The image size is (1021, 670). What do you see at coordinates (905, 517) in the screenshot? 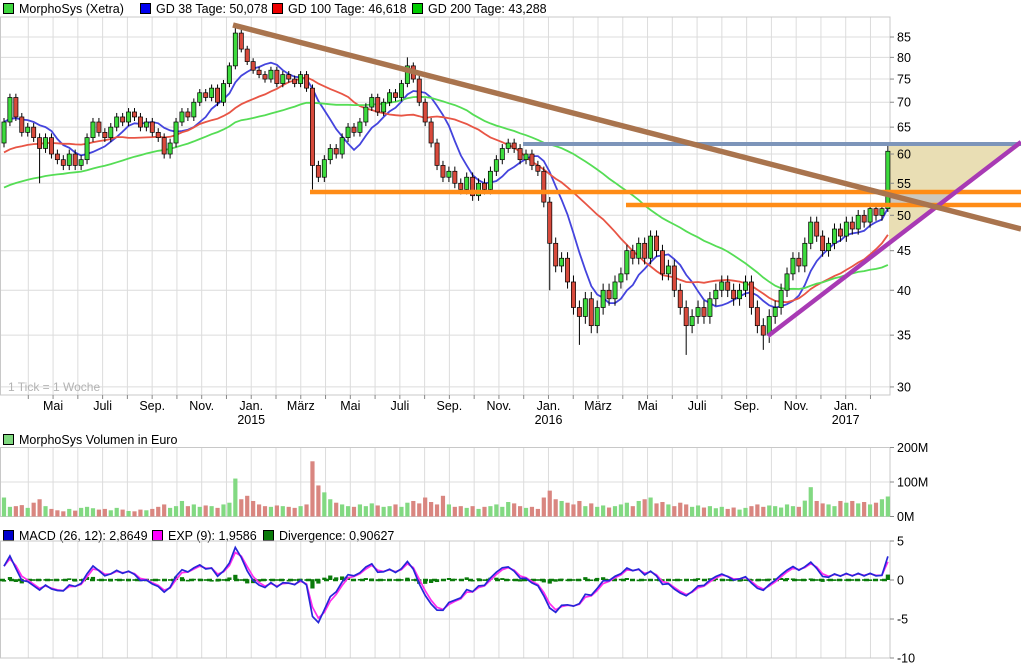
I see `axis-tick-label: 0M` at bounding box center [905, 517].